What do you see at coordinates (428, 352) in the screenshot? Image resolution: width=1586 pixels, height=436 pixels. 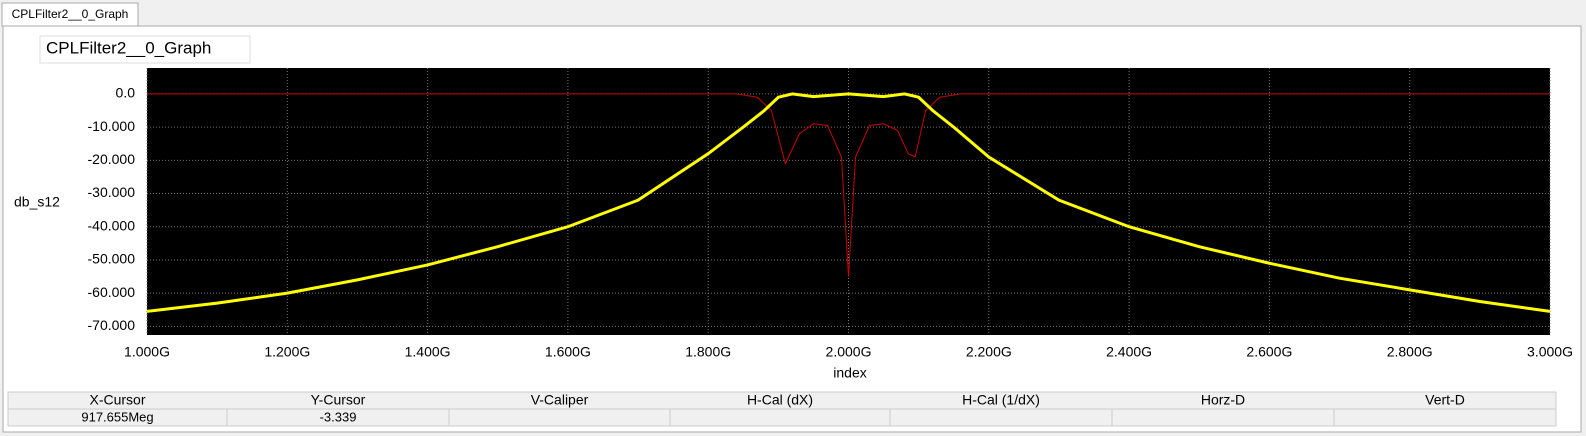 I see `x-tick-label: 1.400G` at bounding box center [428, 352].